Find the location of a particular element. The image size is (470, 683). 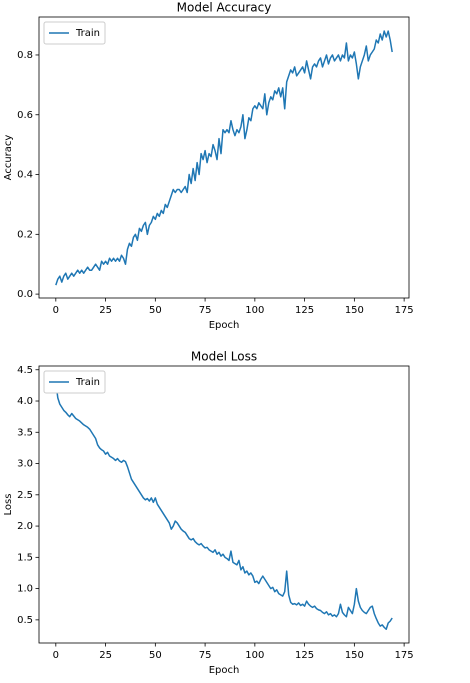

y-tick-label: 0.6 is located at coordinates (25, 115).